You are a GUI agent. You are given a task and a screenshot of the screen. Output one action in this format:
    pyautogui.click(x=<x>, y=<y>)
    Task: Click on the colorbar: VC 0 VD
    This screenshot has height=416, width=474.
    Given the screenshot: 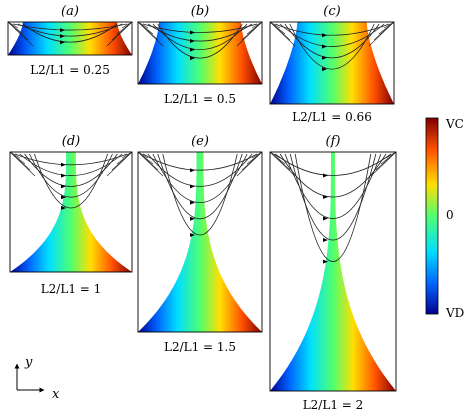 What is the action you would take?
    pyautogui.click(x=444, y=218)
    